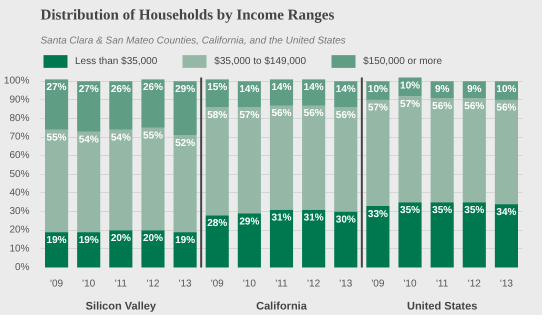 This screenshot has width=550, height=327. Describe the element at coordinates (282, 306) in the screenshot. I see `text: California` at that location.